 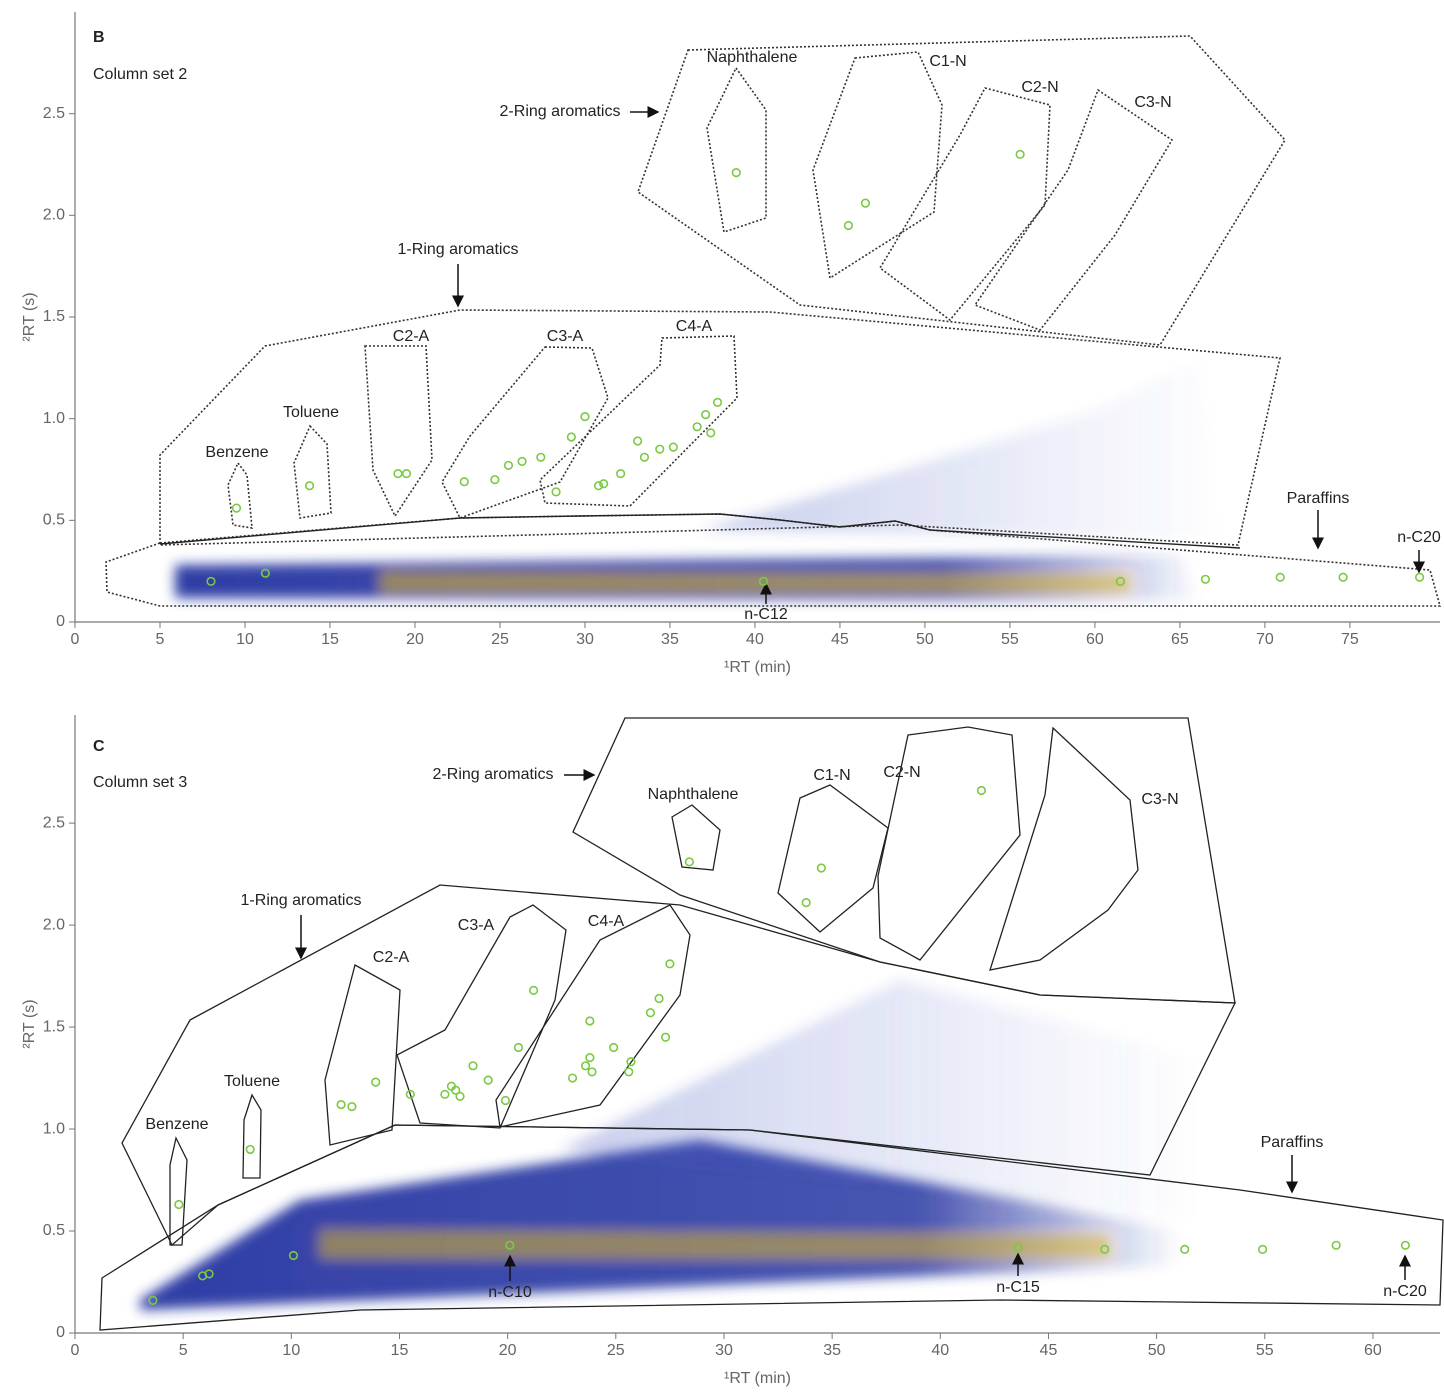 What do you see at coordinates (1180, 639) in the screenshot?
I see `x-tick-label: 65` at bounding box center [1180, 639].